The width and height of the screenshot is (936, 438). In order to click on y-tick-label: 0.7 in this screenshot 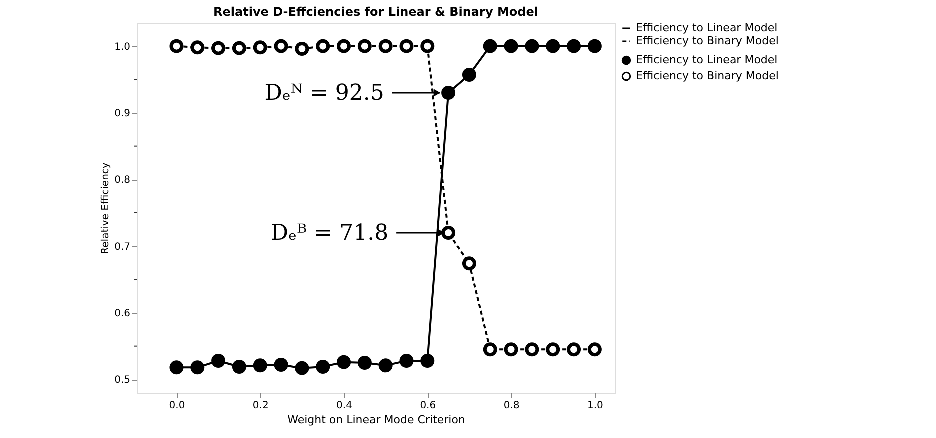, I will do `click(122, 247)`.